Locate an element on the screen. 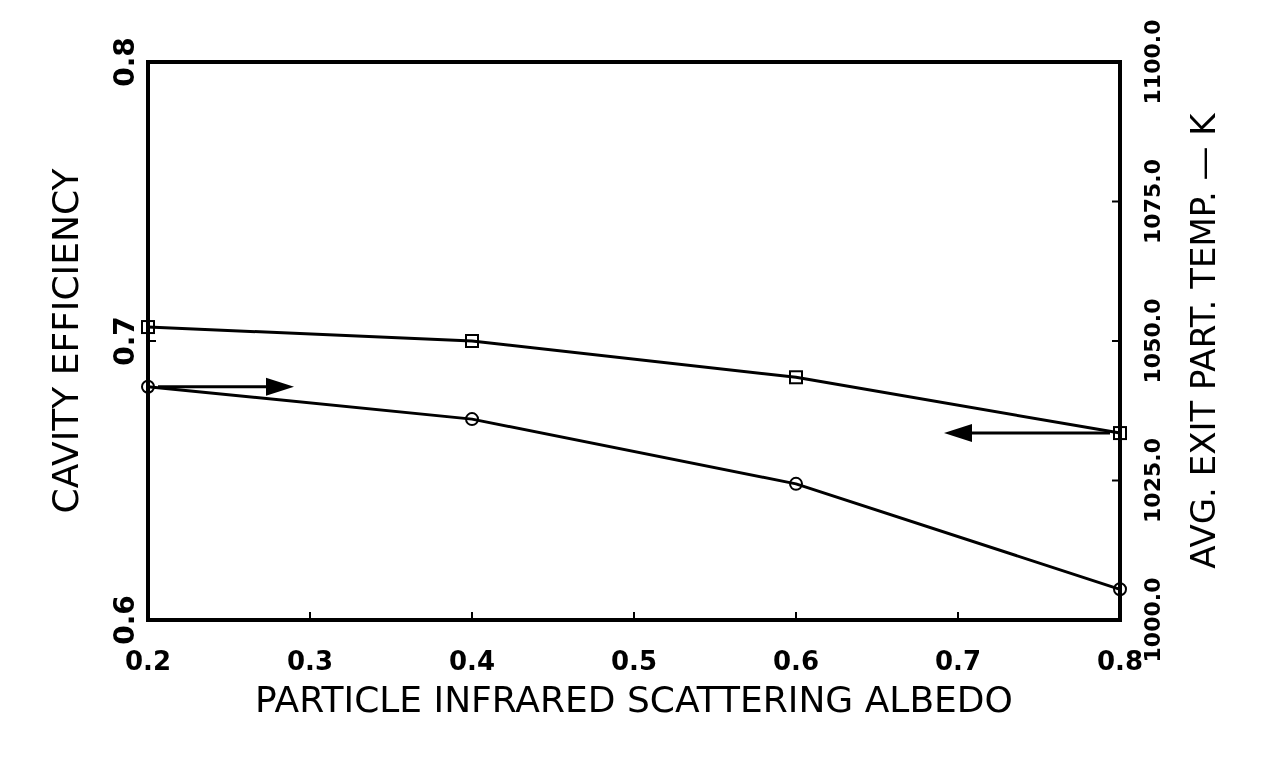 Image resolution: width=1268 pixels, height=764 pixels. y-tick-label: 0.6 is located at coordinates (124, 620).